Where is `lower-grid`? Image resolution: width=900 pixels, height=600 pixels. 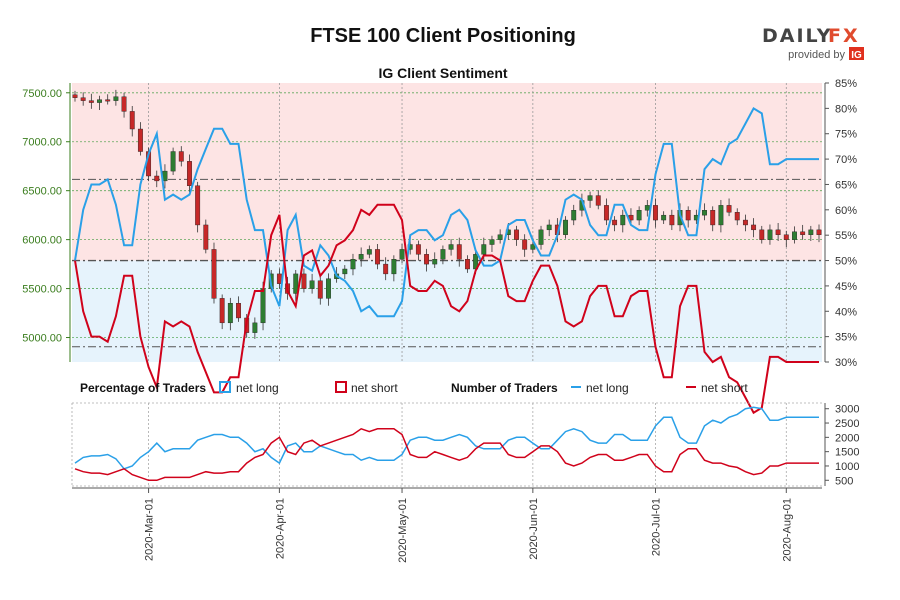
lower-grid is located at coordinates (446, 444).